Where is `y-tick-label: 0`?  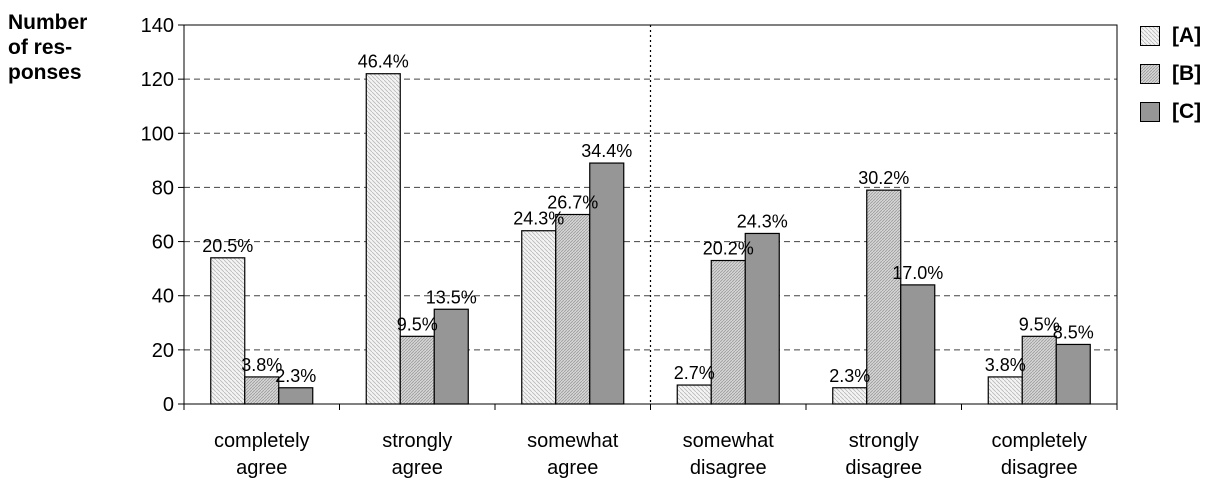 y-tick-label: 0 is located at coordinates (168, 405).